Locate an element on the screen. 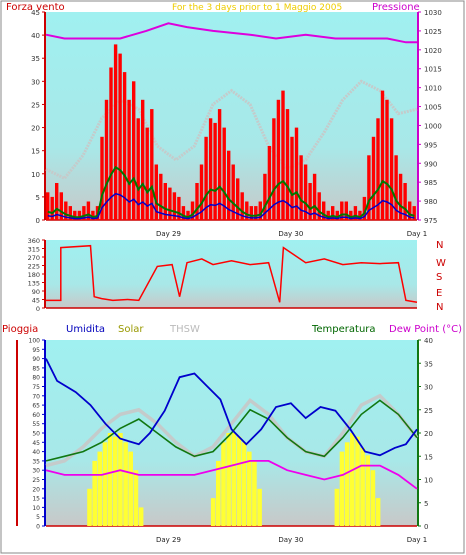 The height and width of the screenshot is (555, 466). humidity-tick-label: 95 is located at coordinates (36, 350).